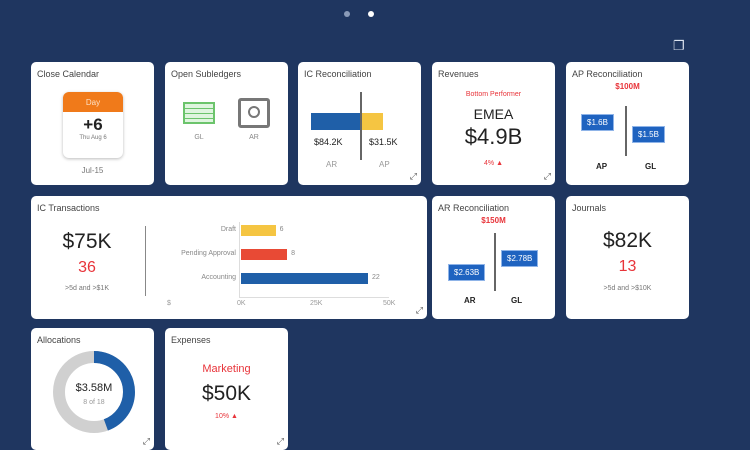 This screenshot has height=450, width=750. Describe the element at coordinates (372, 121) in the screenshot. I see `ap-bar` at that location.